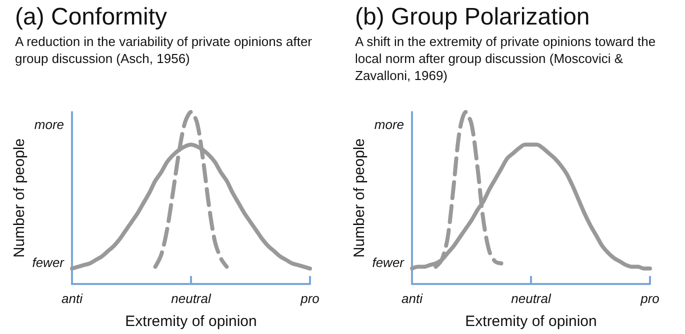  I want to click on chart-title: (a) Conformity, so click(91, 17).